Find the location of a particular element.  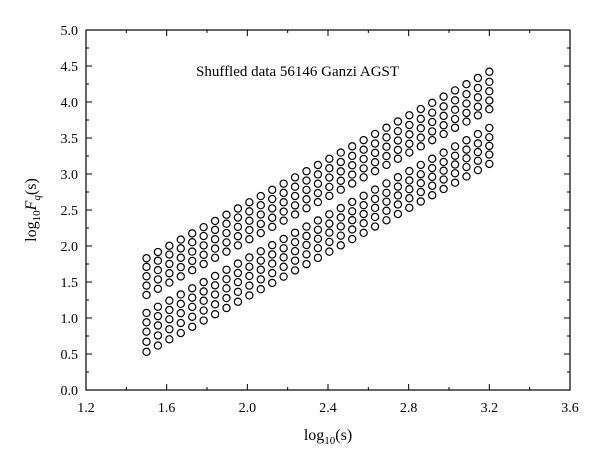

y-tick-label: 4.0 is located at coordinates (70, 103).